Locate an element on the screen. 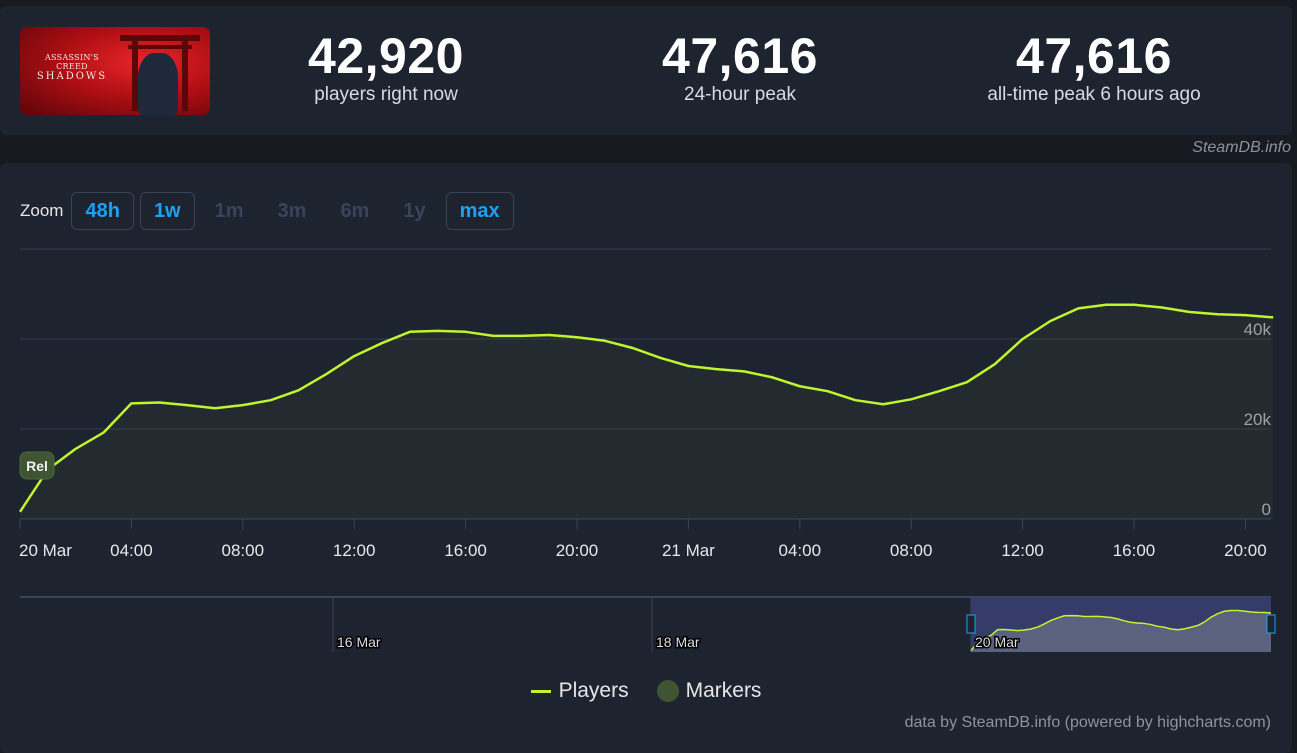  steamdb-credit-link: SteamDB.info is located at coordinates (1241, 147).